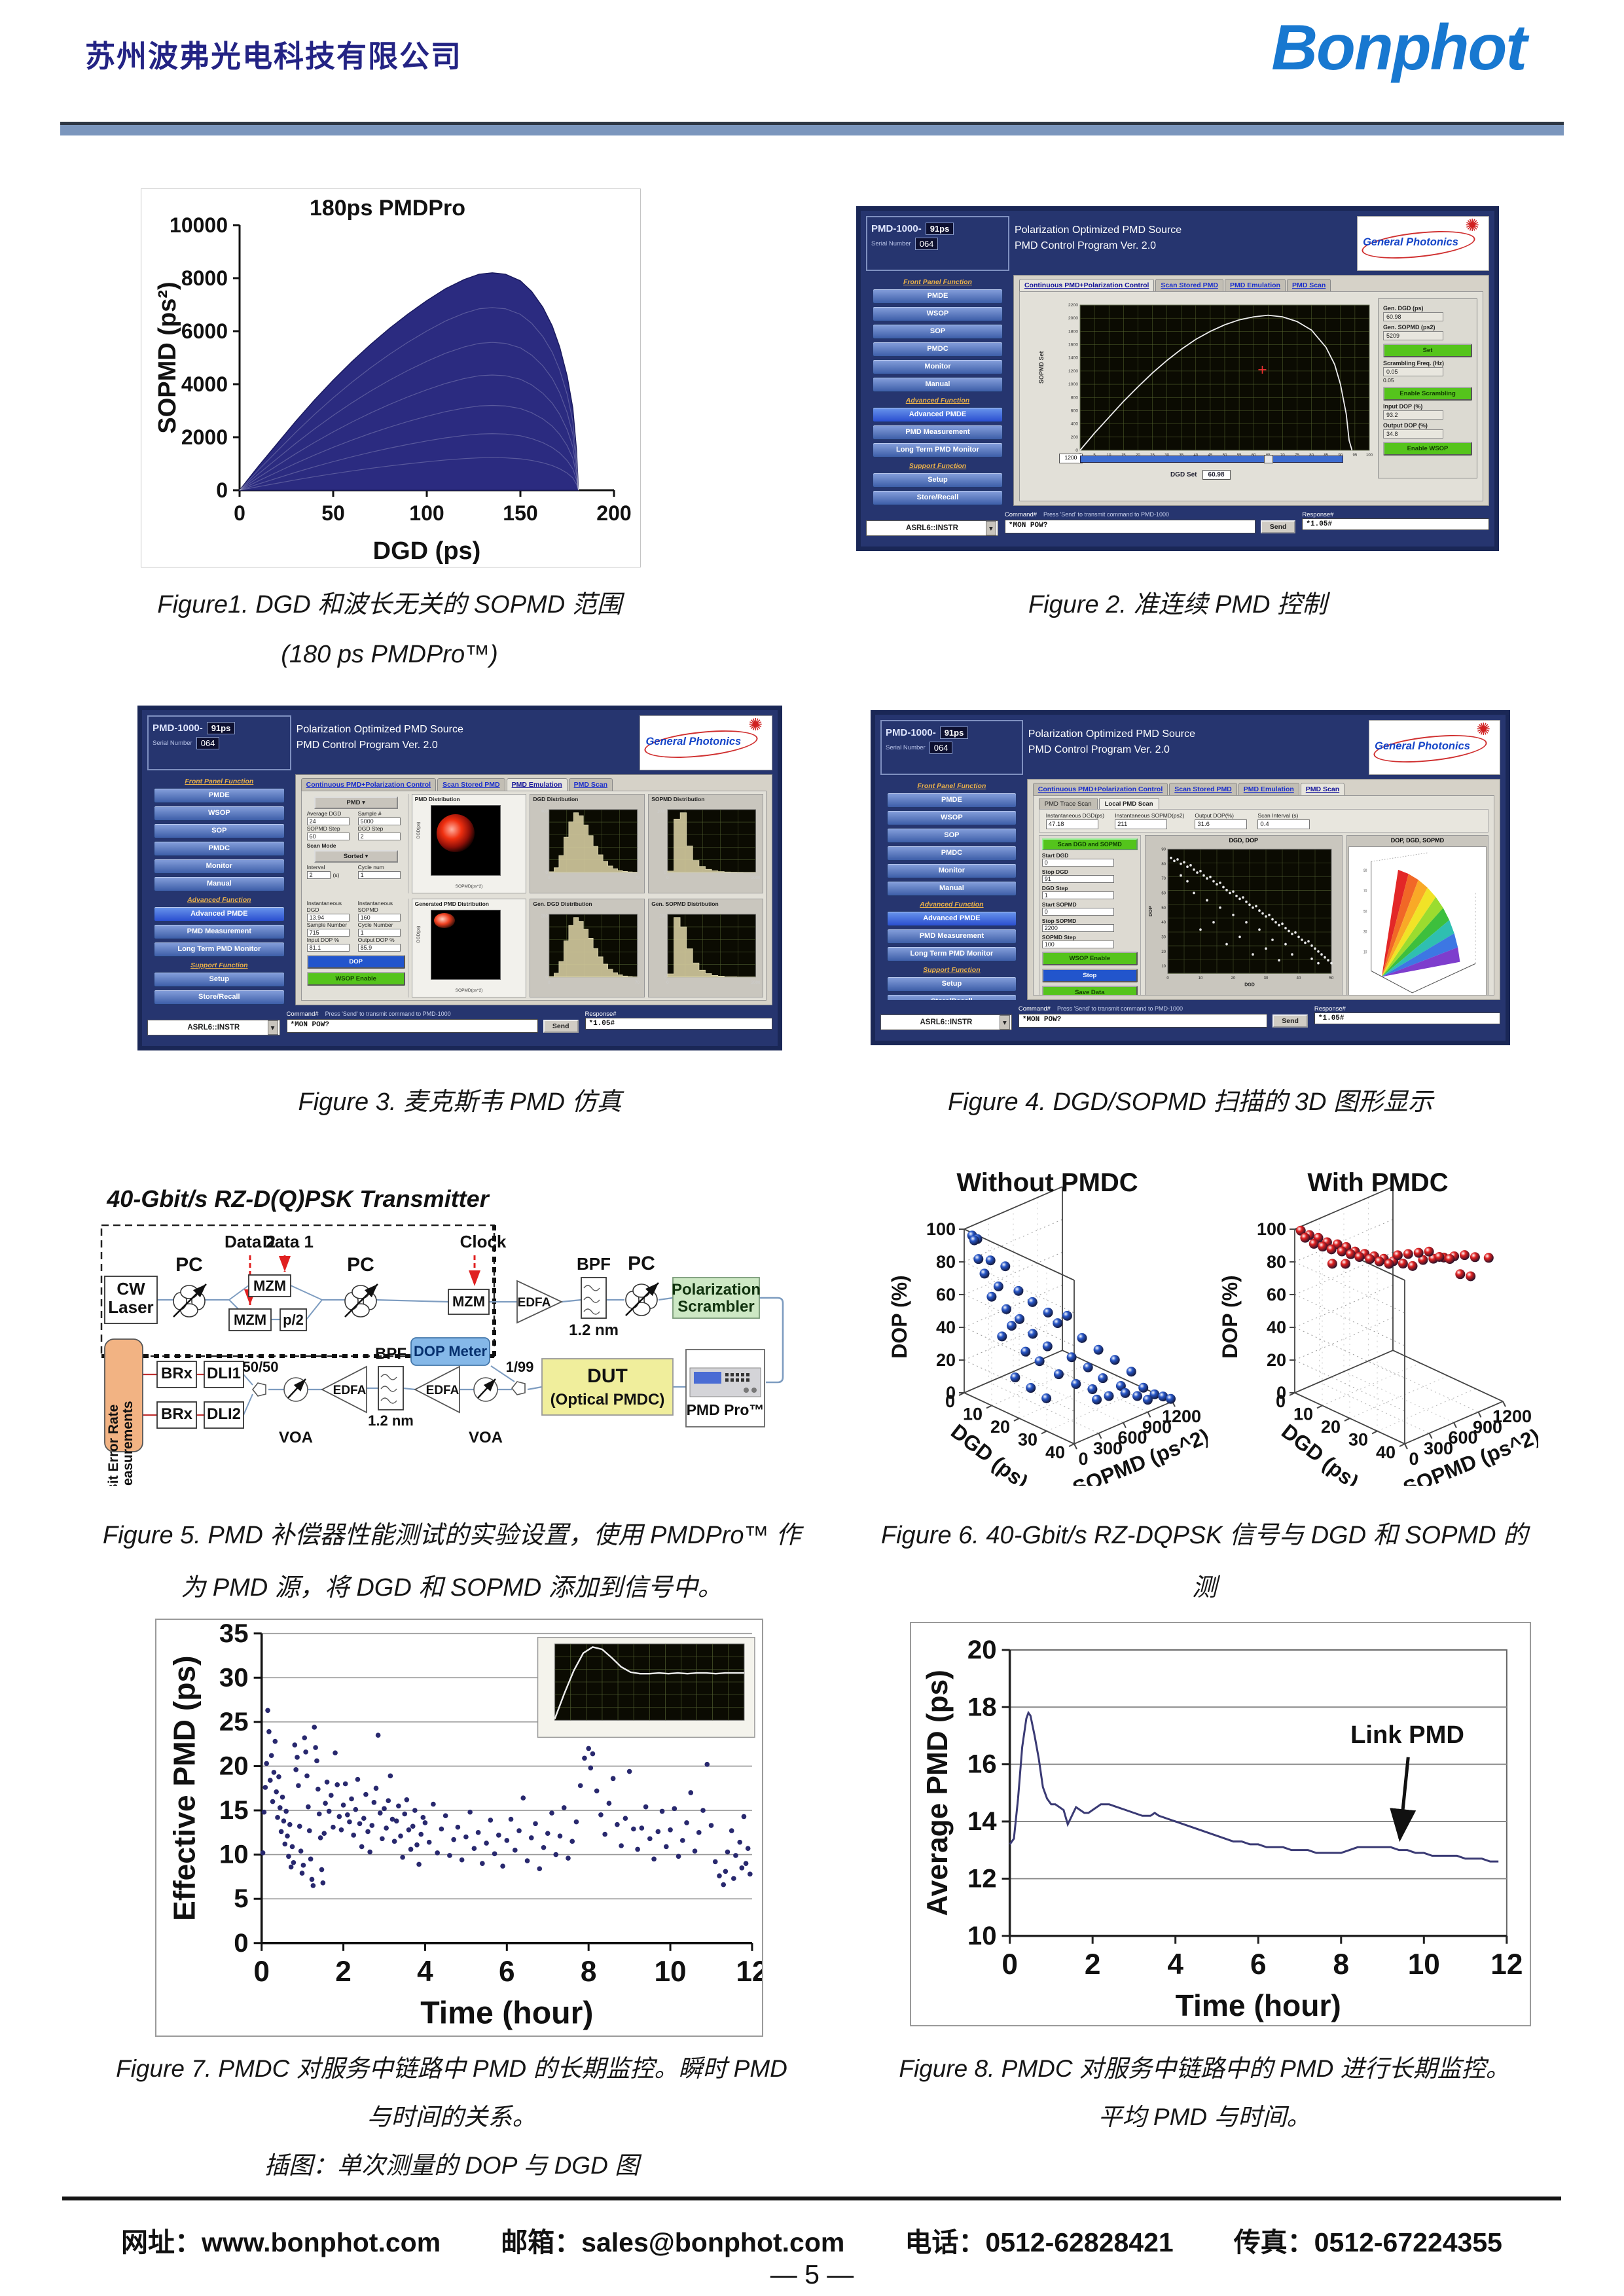 This screenshot has height=2296, width=1624. Describe the element at coordinates (379, 821) in the screenshot. I see `sample-input: 5000` at that location.